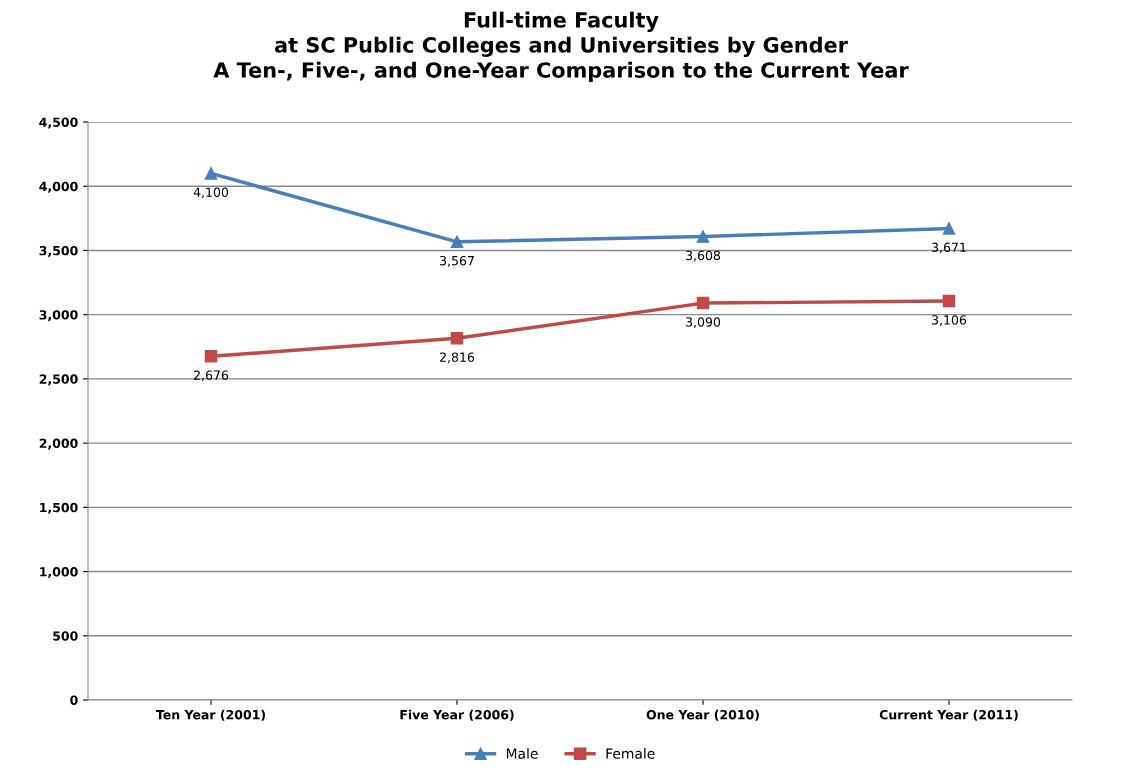  What do you see at coordinates (948, 715) in the screenshot?
I see `x-tick-label: Current Year (2011)` at bounding box center [948, 715].